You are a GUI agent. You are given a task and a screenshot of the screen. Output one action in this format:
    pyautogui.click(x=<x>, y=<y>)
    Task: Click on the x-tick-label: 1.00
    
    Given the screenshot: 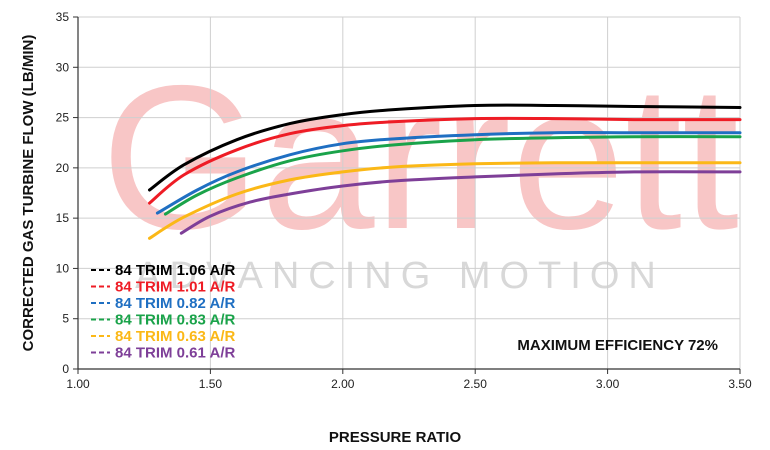 What is the action you would take?
    pyautogui.click(x=78, y=384)
    